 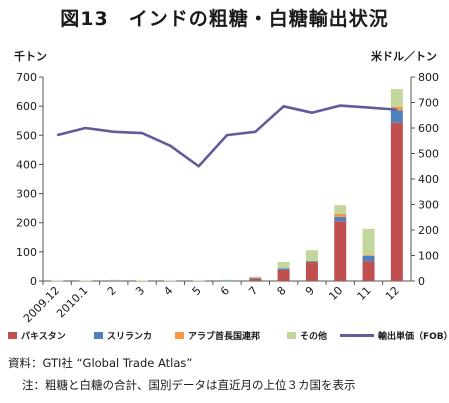 What do you see at coordinates (26, 223) in the screenshot?
I see `left-tick-label: 200` at bounding box center [26, 223].